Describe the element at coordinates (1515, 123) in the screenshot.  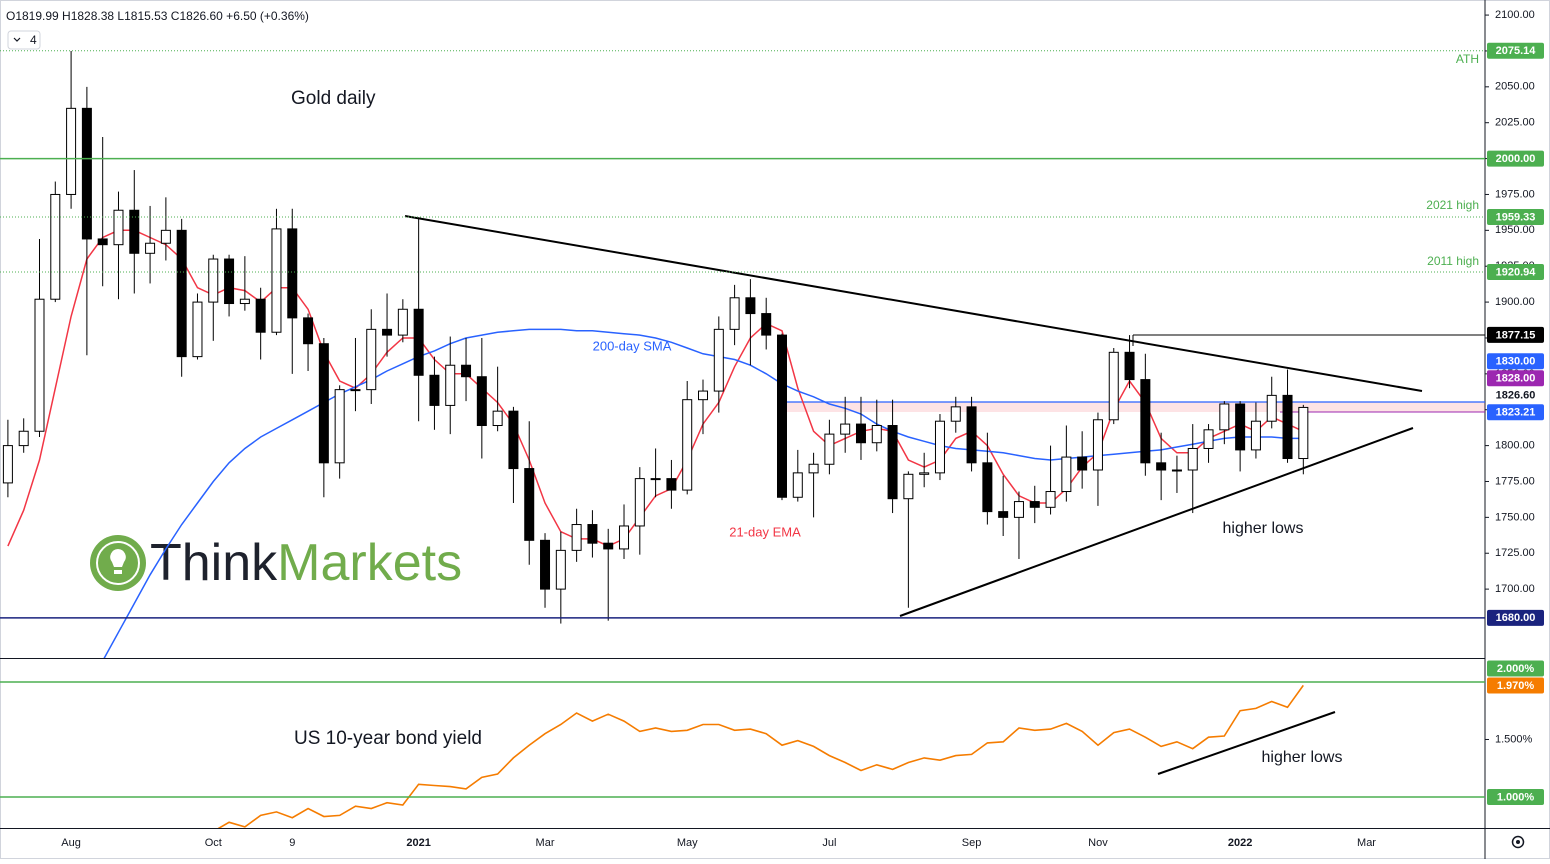
I see `y-tick-label: 2025.00` at that location.